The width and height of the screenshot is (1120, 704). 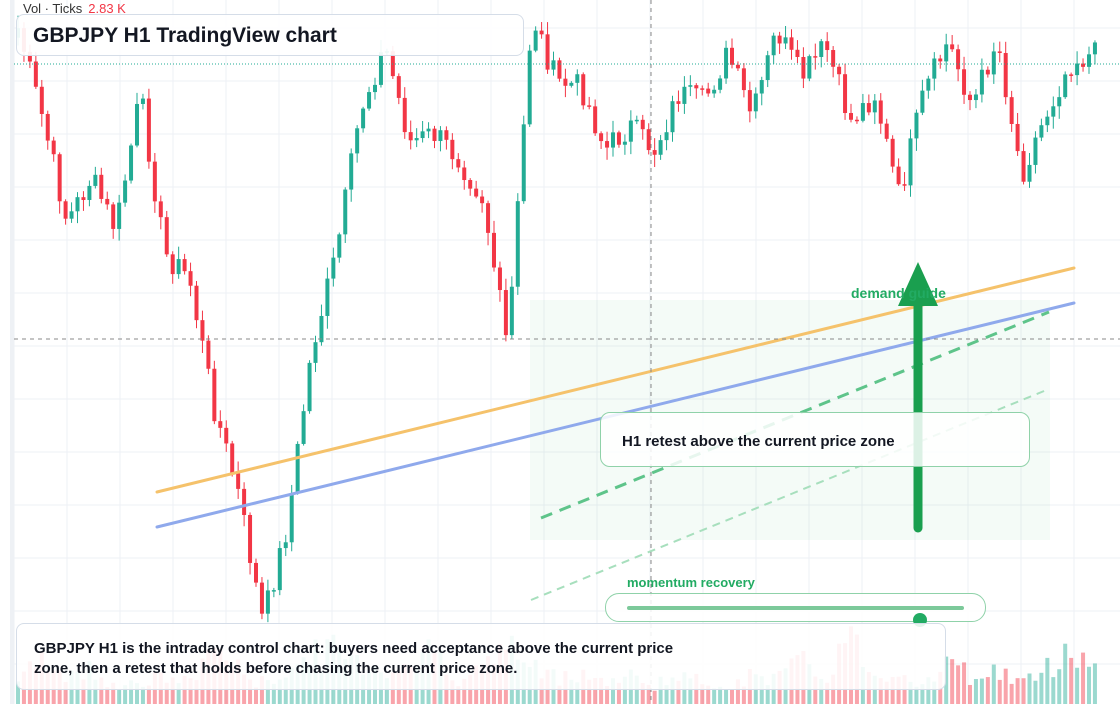 What do you see at coordinates (898, 293) in the screenshot?
I see `demand-guide-label: demand guide` at bounding box center [898, 293].